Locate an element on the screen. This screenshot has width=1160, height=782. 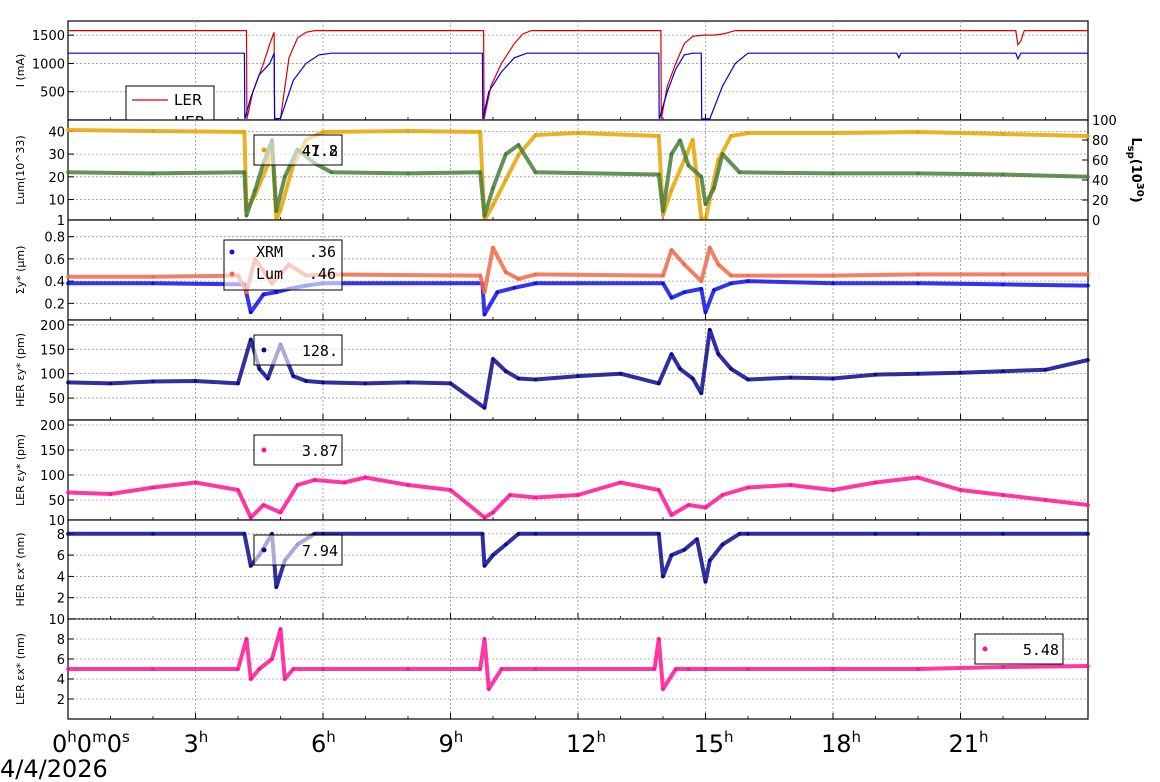
y-tick-label: 30 is located at coordinates (56, 155).